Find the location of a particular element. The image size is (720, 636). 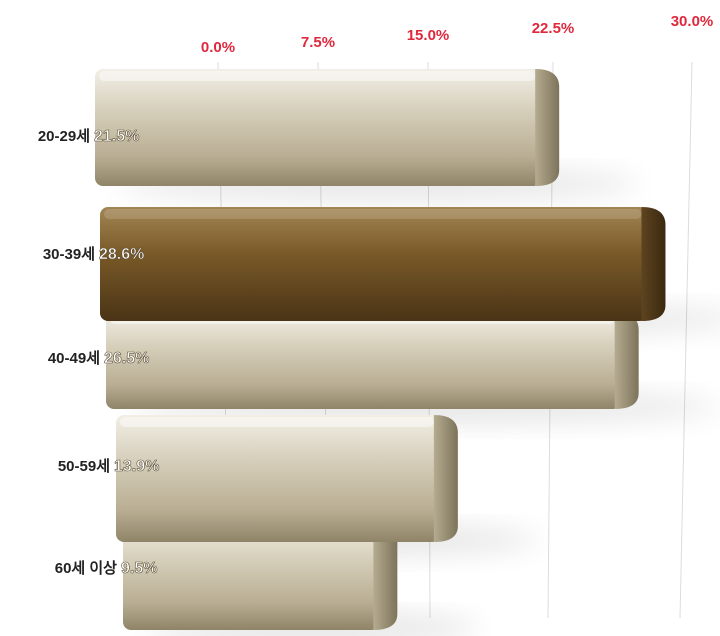

value-label: 28.6% is located at coordinates (121, 254).